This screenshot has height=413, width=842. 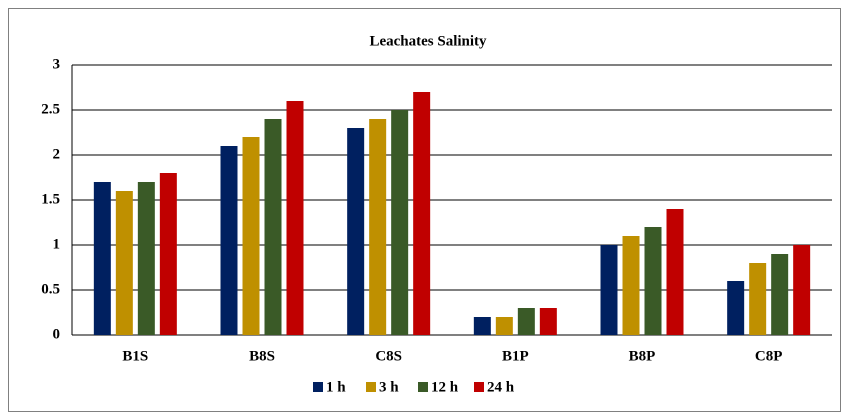 What do you see at coordinates (769, 356) in the screenshot?
I see `x-tick-label: C8P` at bounding box center [769, 356].